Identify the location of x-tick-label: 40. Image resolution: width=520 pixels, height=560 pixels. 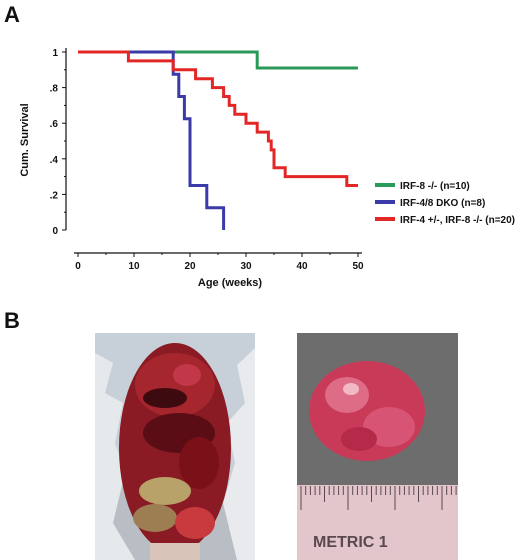
(302, 266).